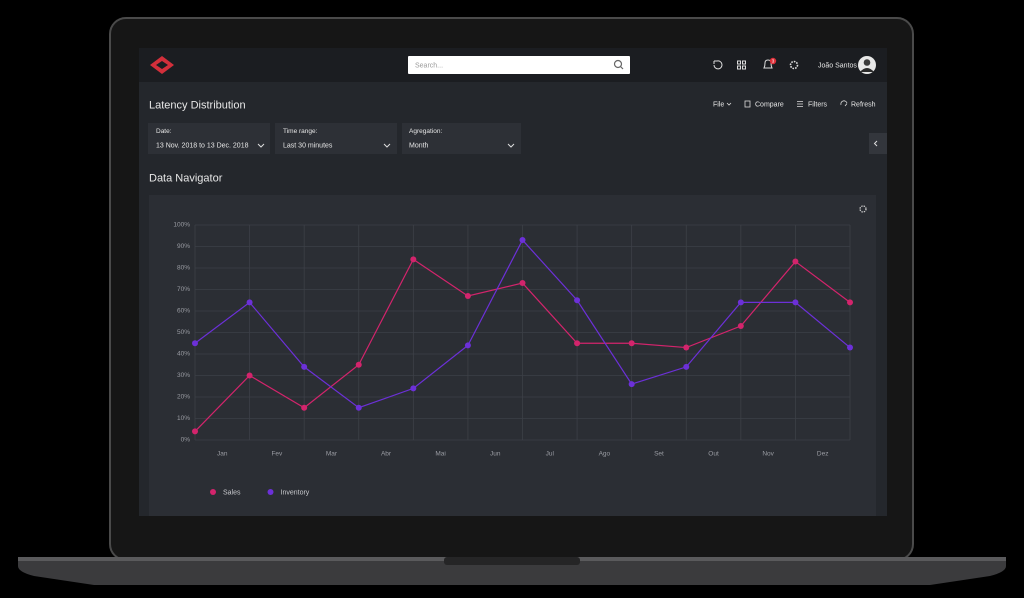 The width and height of the screenshot is (1024, 598). Describe the element at coordinates (183, 332) in the screenshot. I see `y-tick-label: 50%` at that location.